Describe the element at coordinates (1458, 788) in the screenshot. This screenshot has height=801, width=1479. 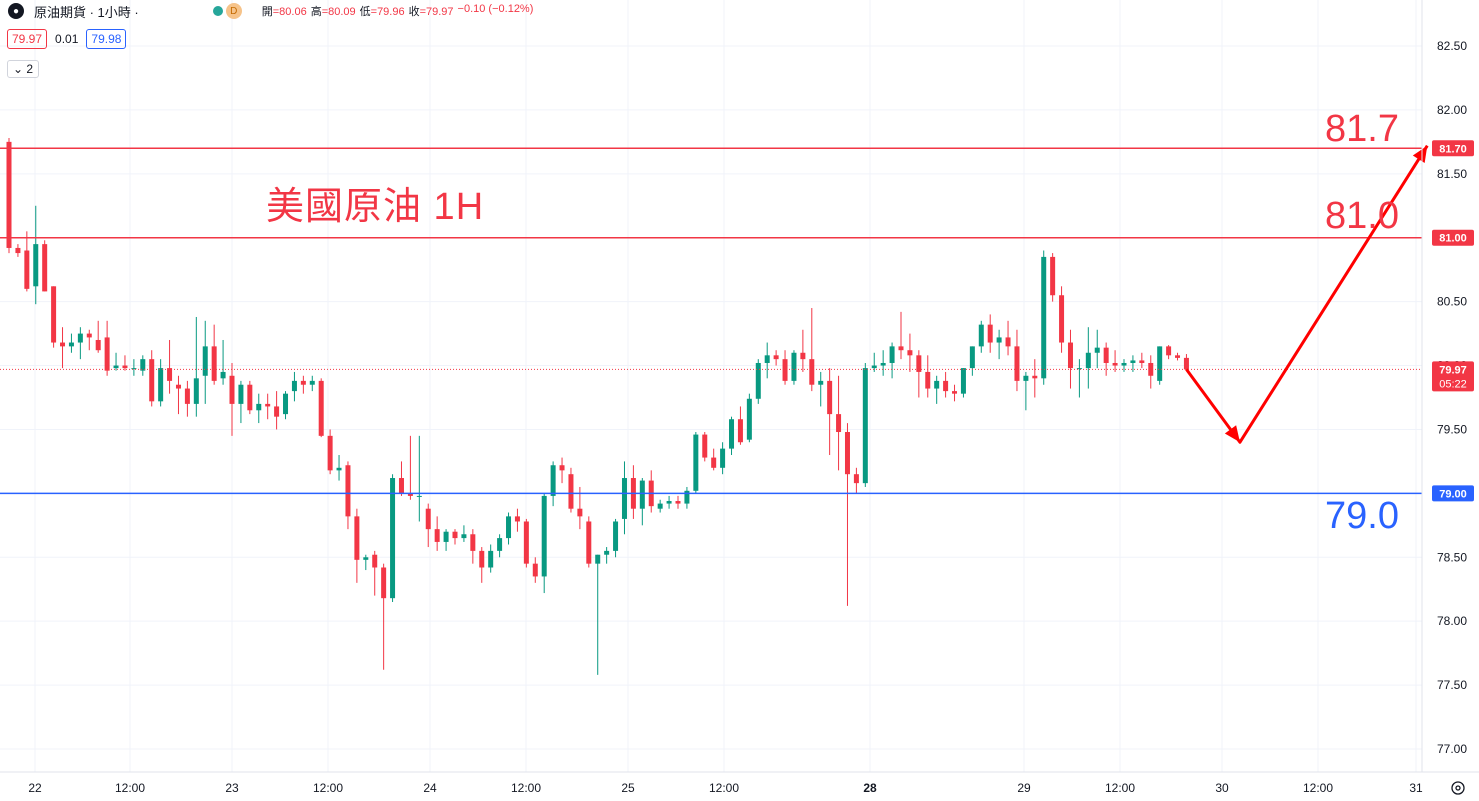
I see `settings-icon` at that location.